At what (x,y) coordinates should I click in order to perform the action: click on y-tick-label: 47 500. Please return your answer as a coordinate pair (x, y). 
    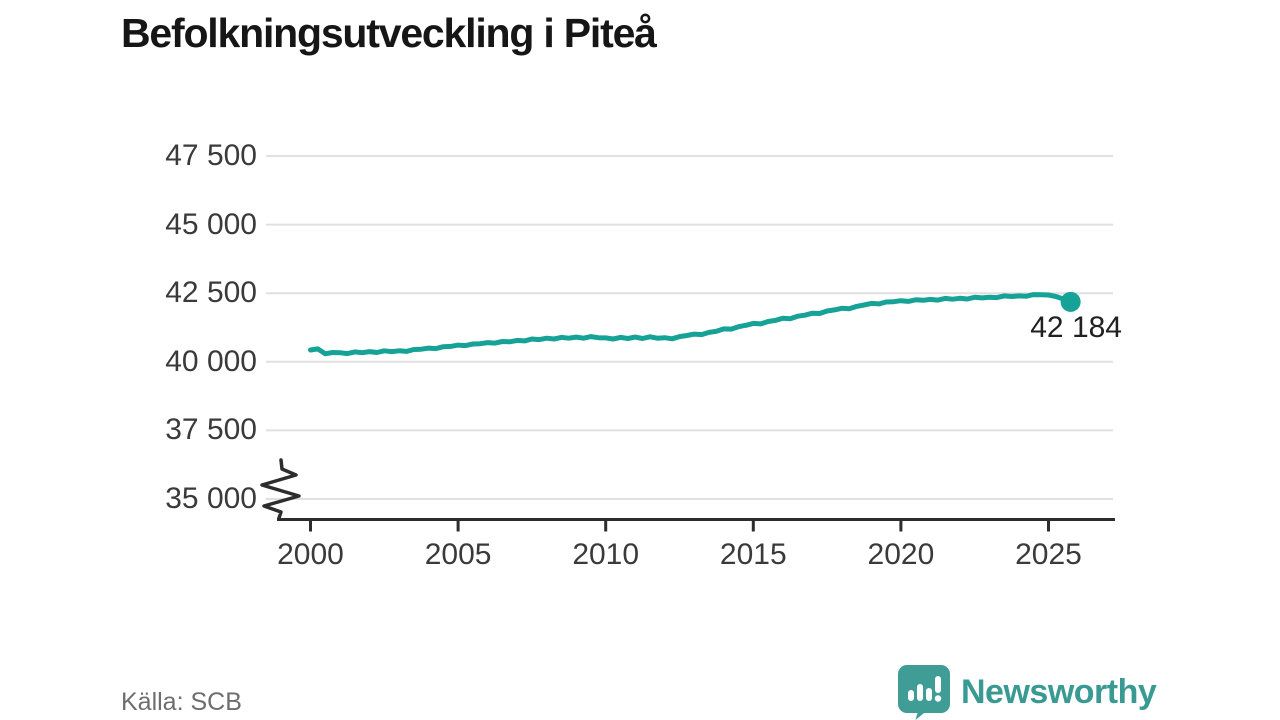
    Looking at the image, I should click on (211, 155).